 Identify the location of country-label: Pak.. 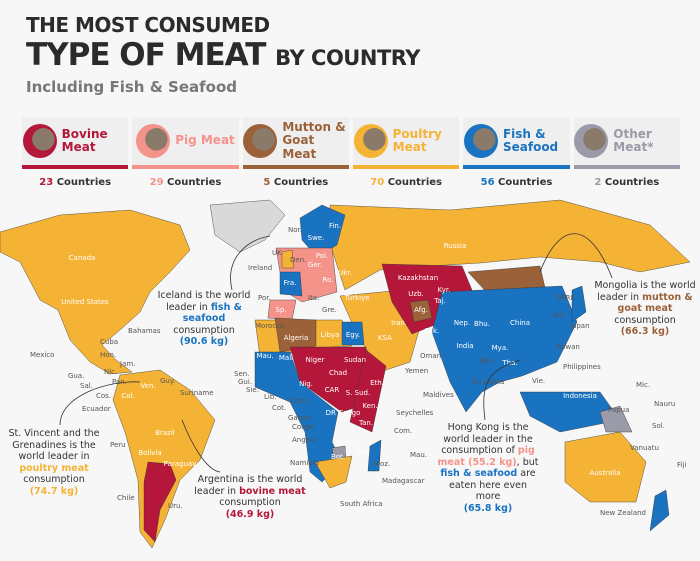
(432, 331).